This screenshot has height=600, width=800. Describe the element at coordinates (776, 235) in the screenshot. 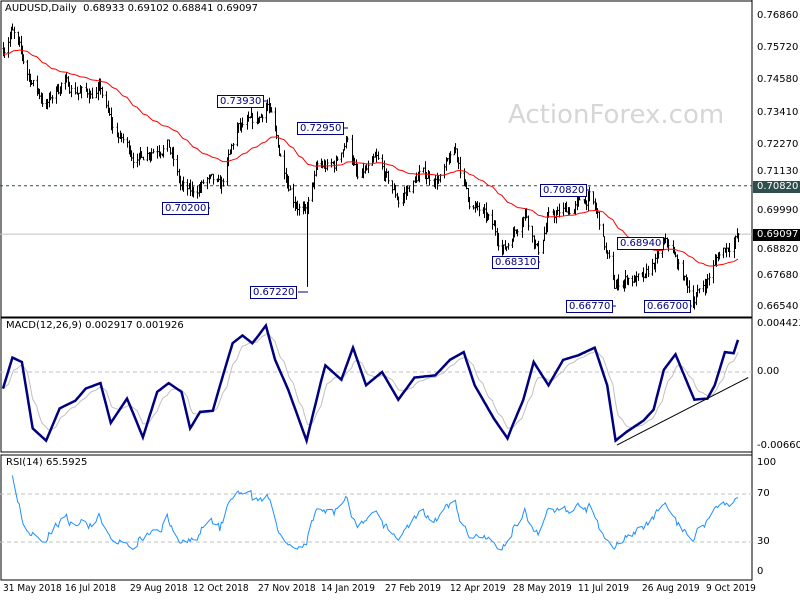

I see `last-price-label: 0.69097` at that location.